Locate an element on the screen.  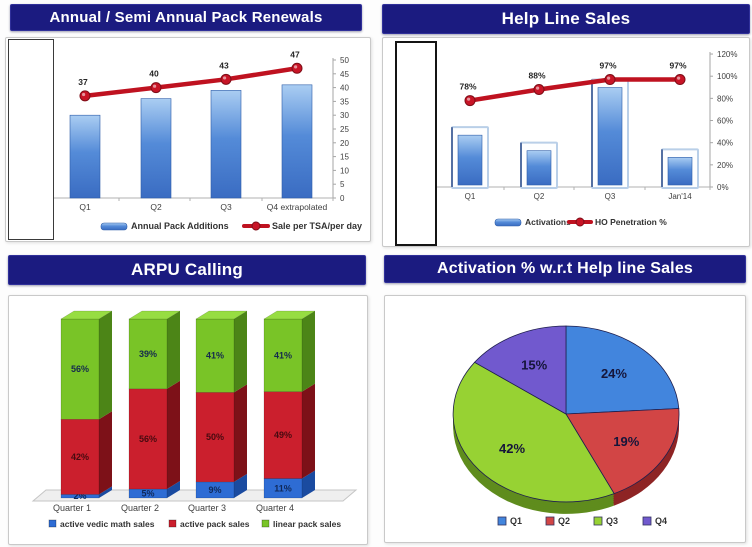
pie-slices: 24% 19% 42% 15% is located at coordinates (566, 414).